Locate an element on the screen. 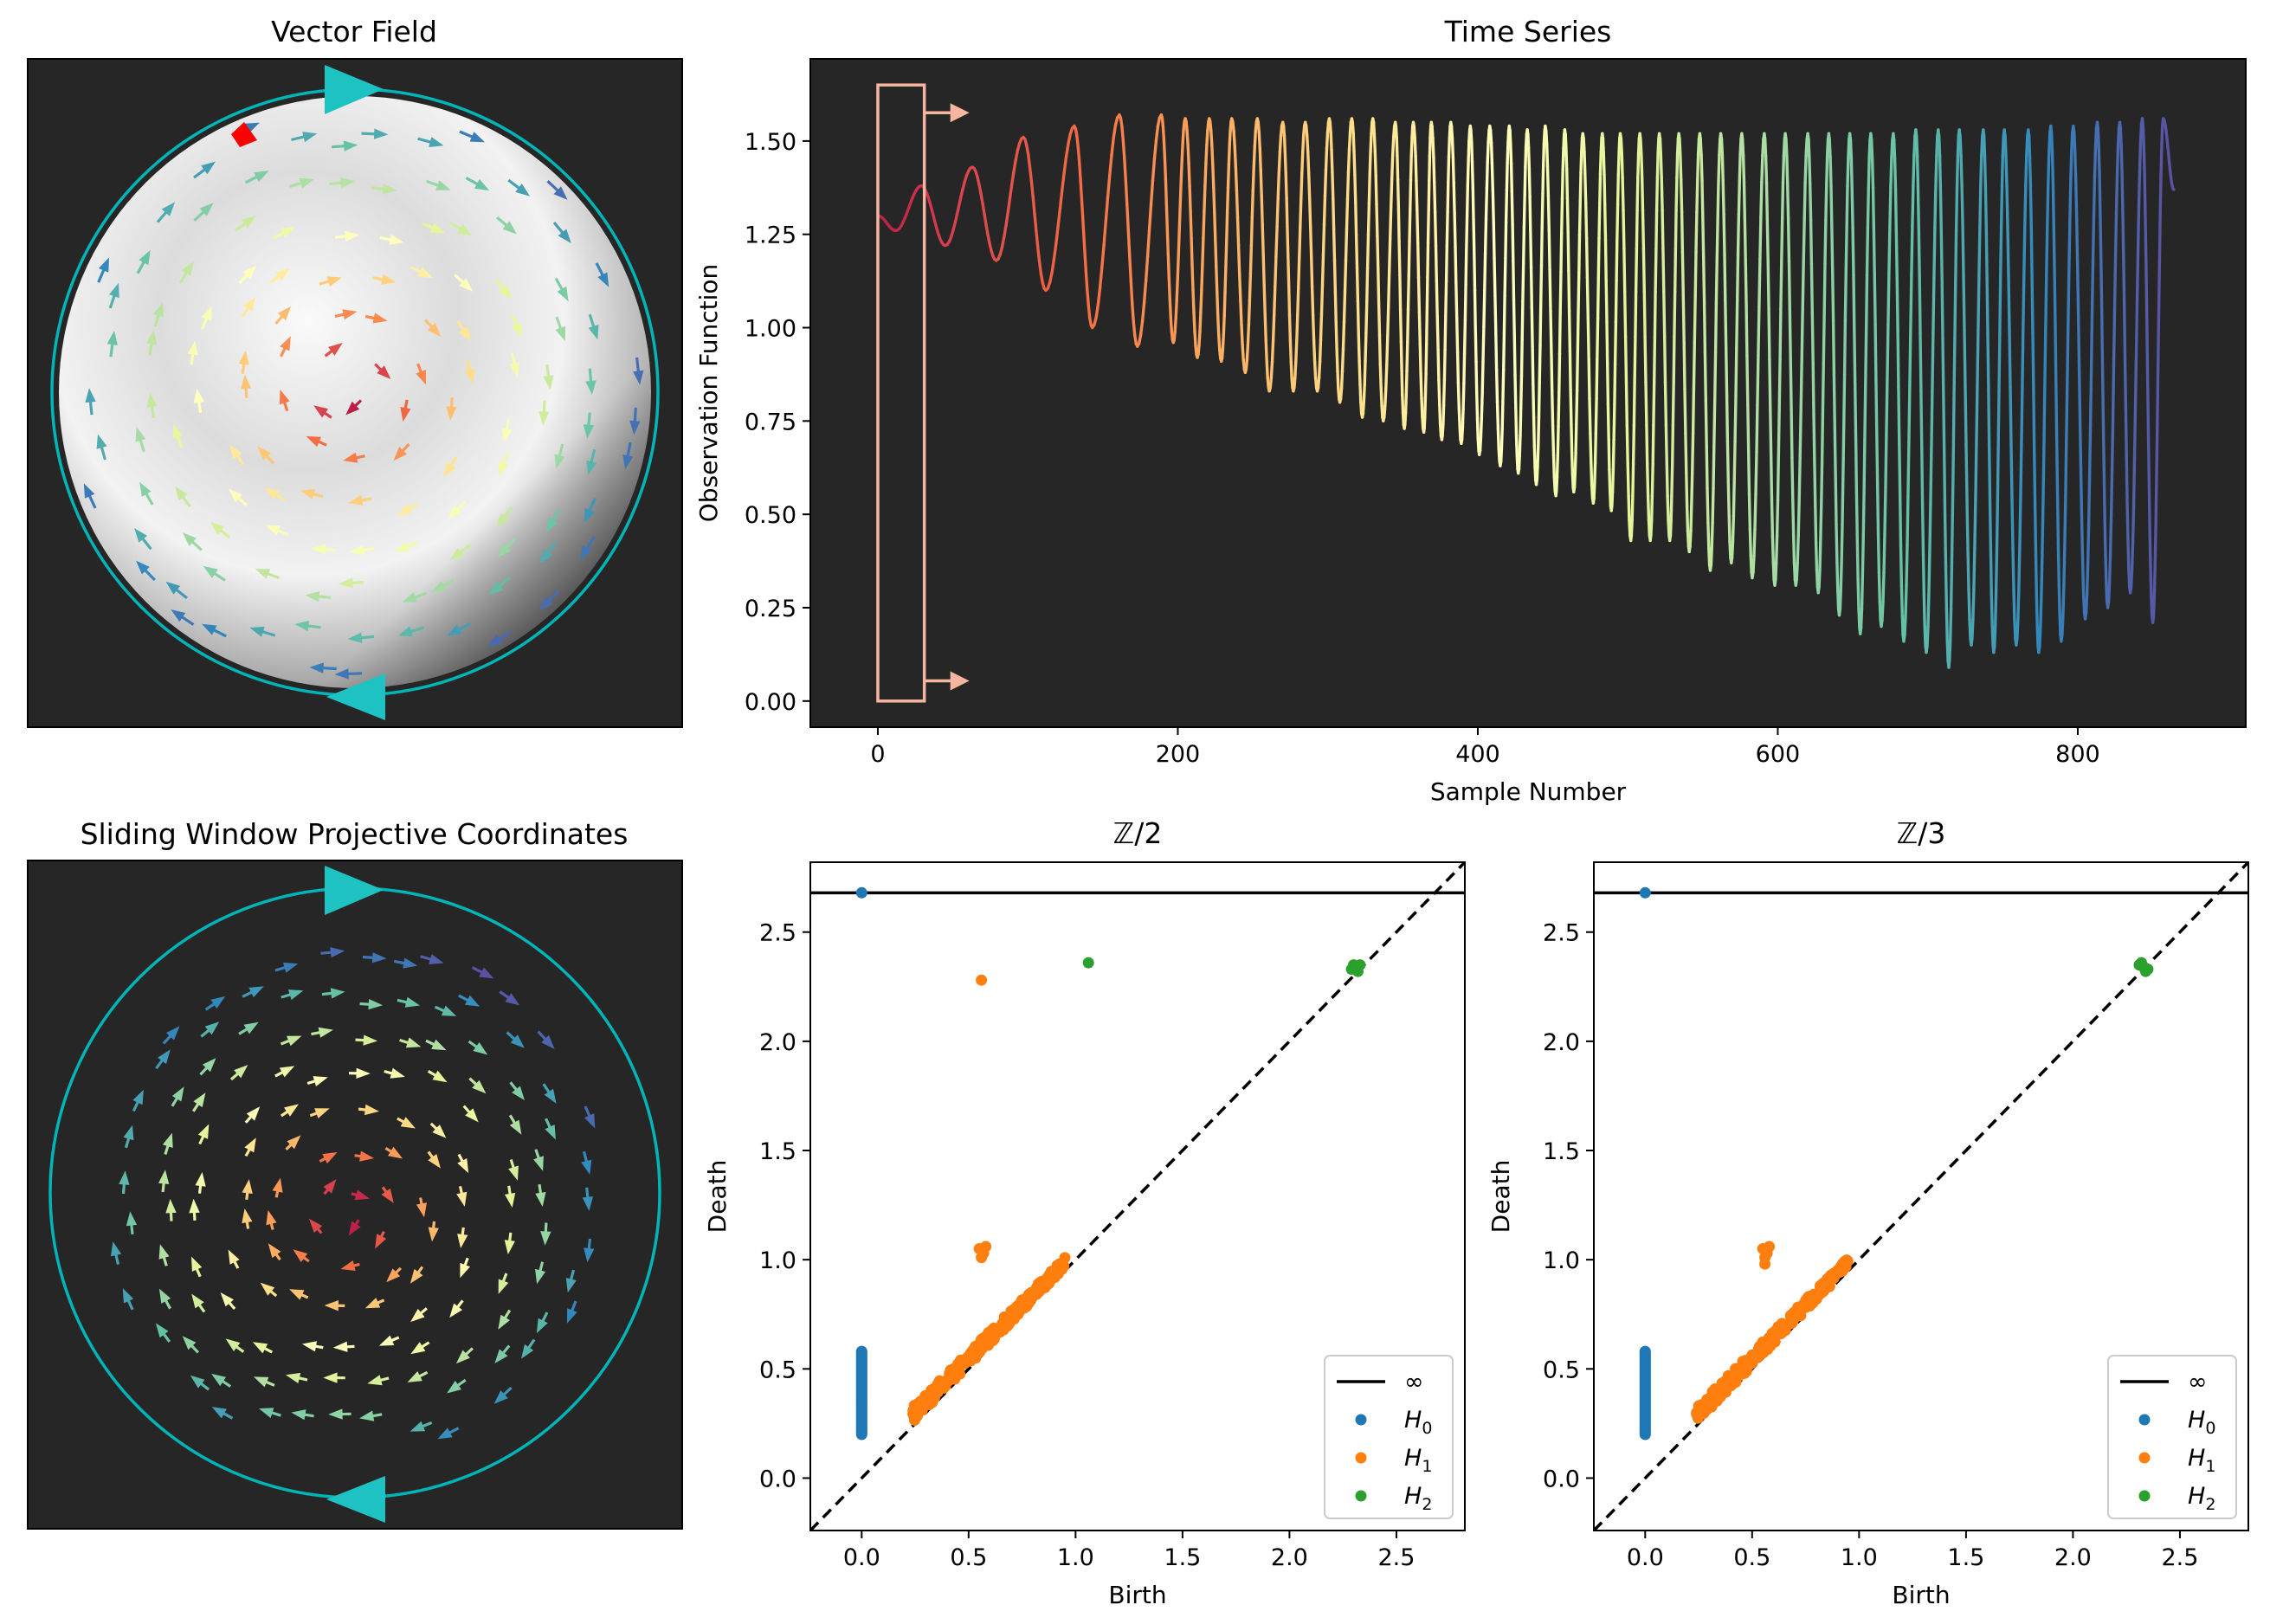 The width and height of the screenshot is (2270, 1624). legend-swatch is located at coordinates (1361, 1420).